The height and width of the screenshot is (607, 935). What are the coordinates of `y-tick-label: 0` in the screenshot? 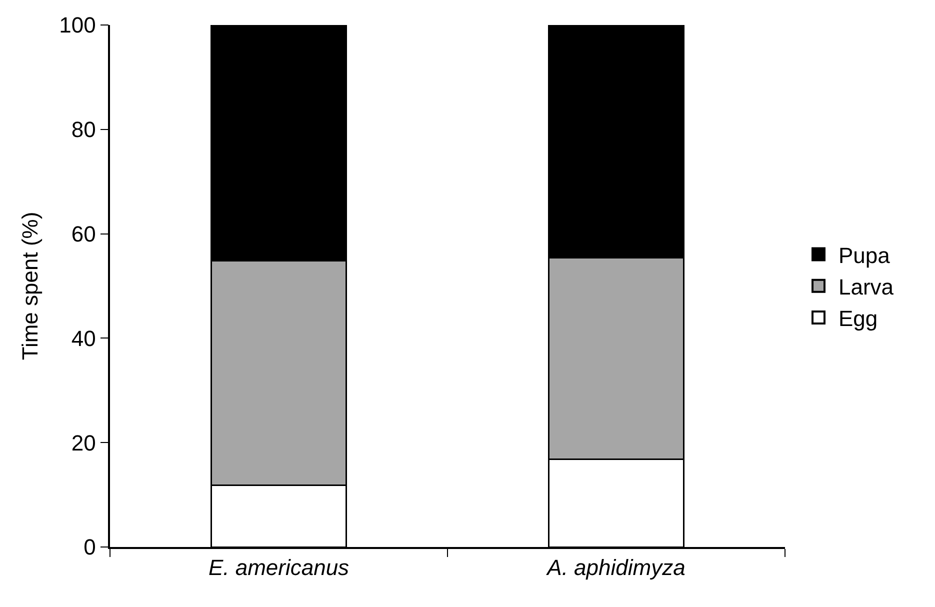 It's located at (90, 547).